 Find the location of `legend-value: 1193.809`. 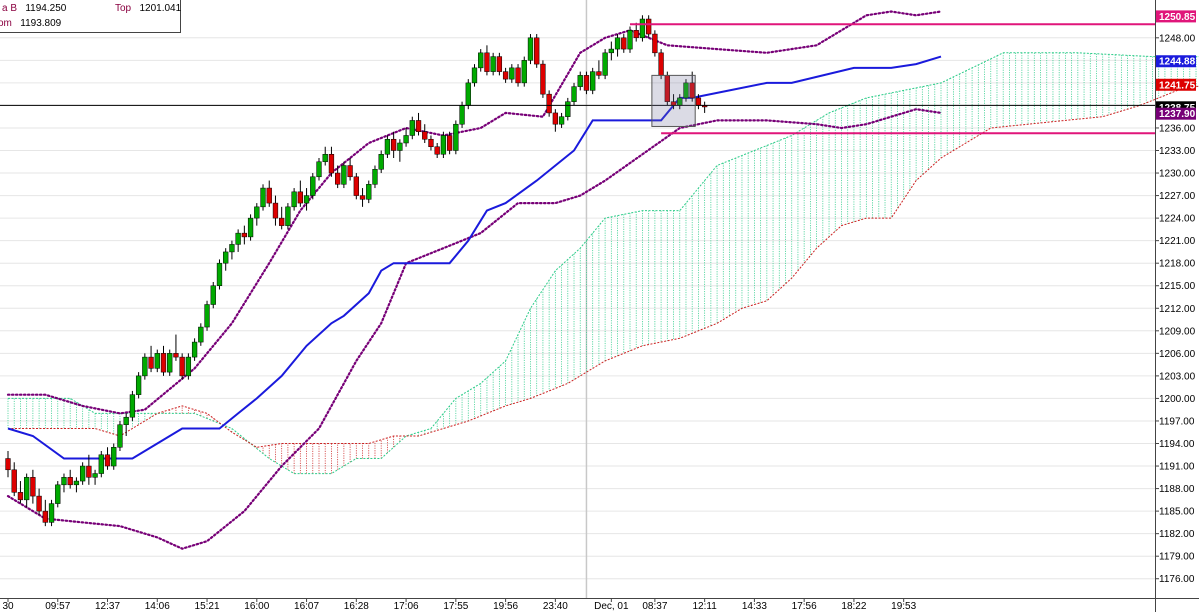

legend-value: 1193.809 is located at coordinates (41, 23).